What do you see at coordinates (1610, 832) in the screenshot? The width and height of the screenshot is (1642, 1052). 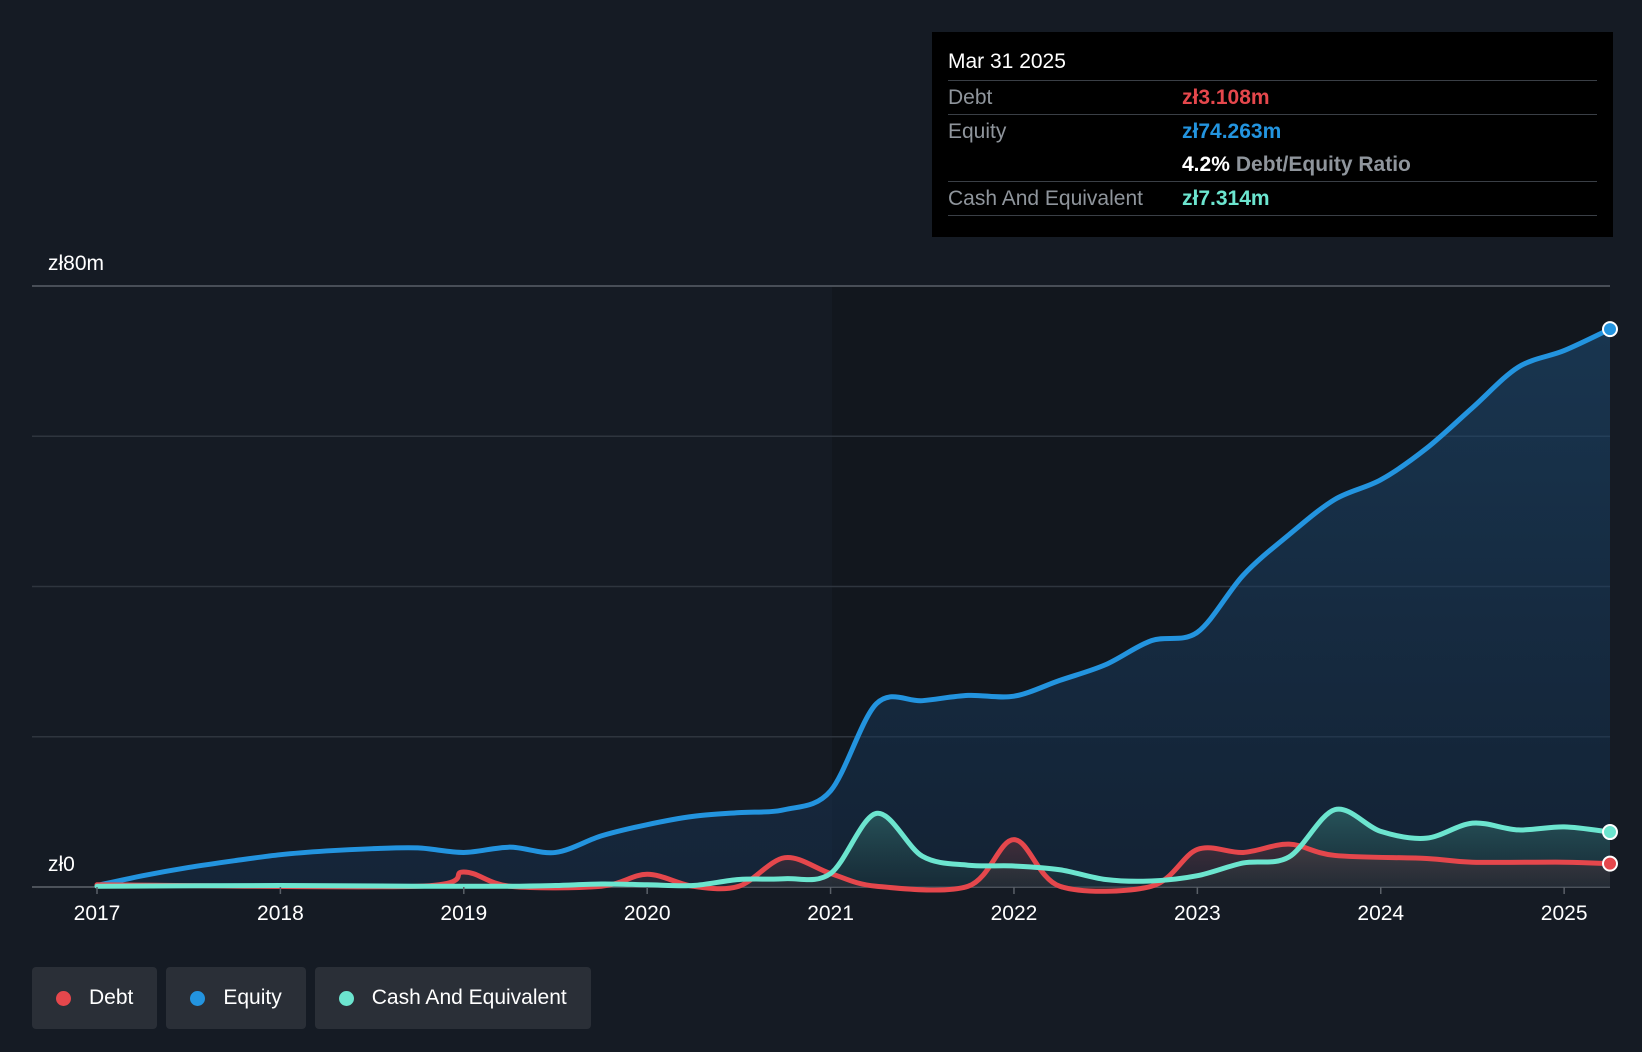 I see `cash-endpoint` at bounding box center [1610, 832].